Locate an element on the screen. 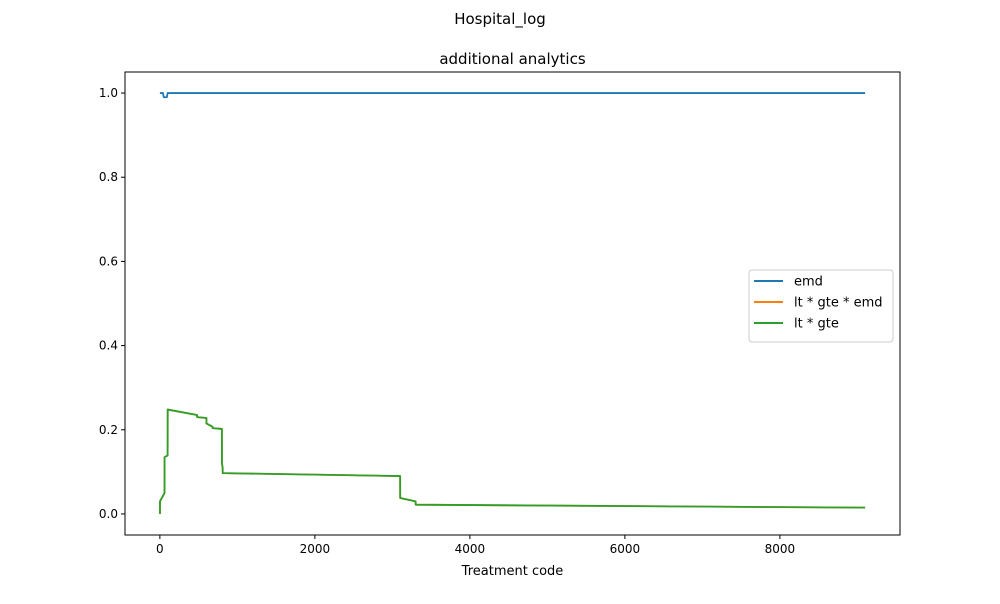  y-tick-label: 0.2 is located at coordinates (108, 430).